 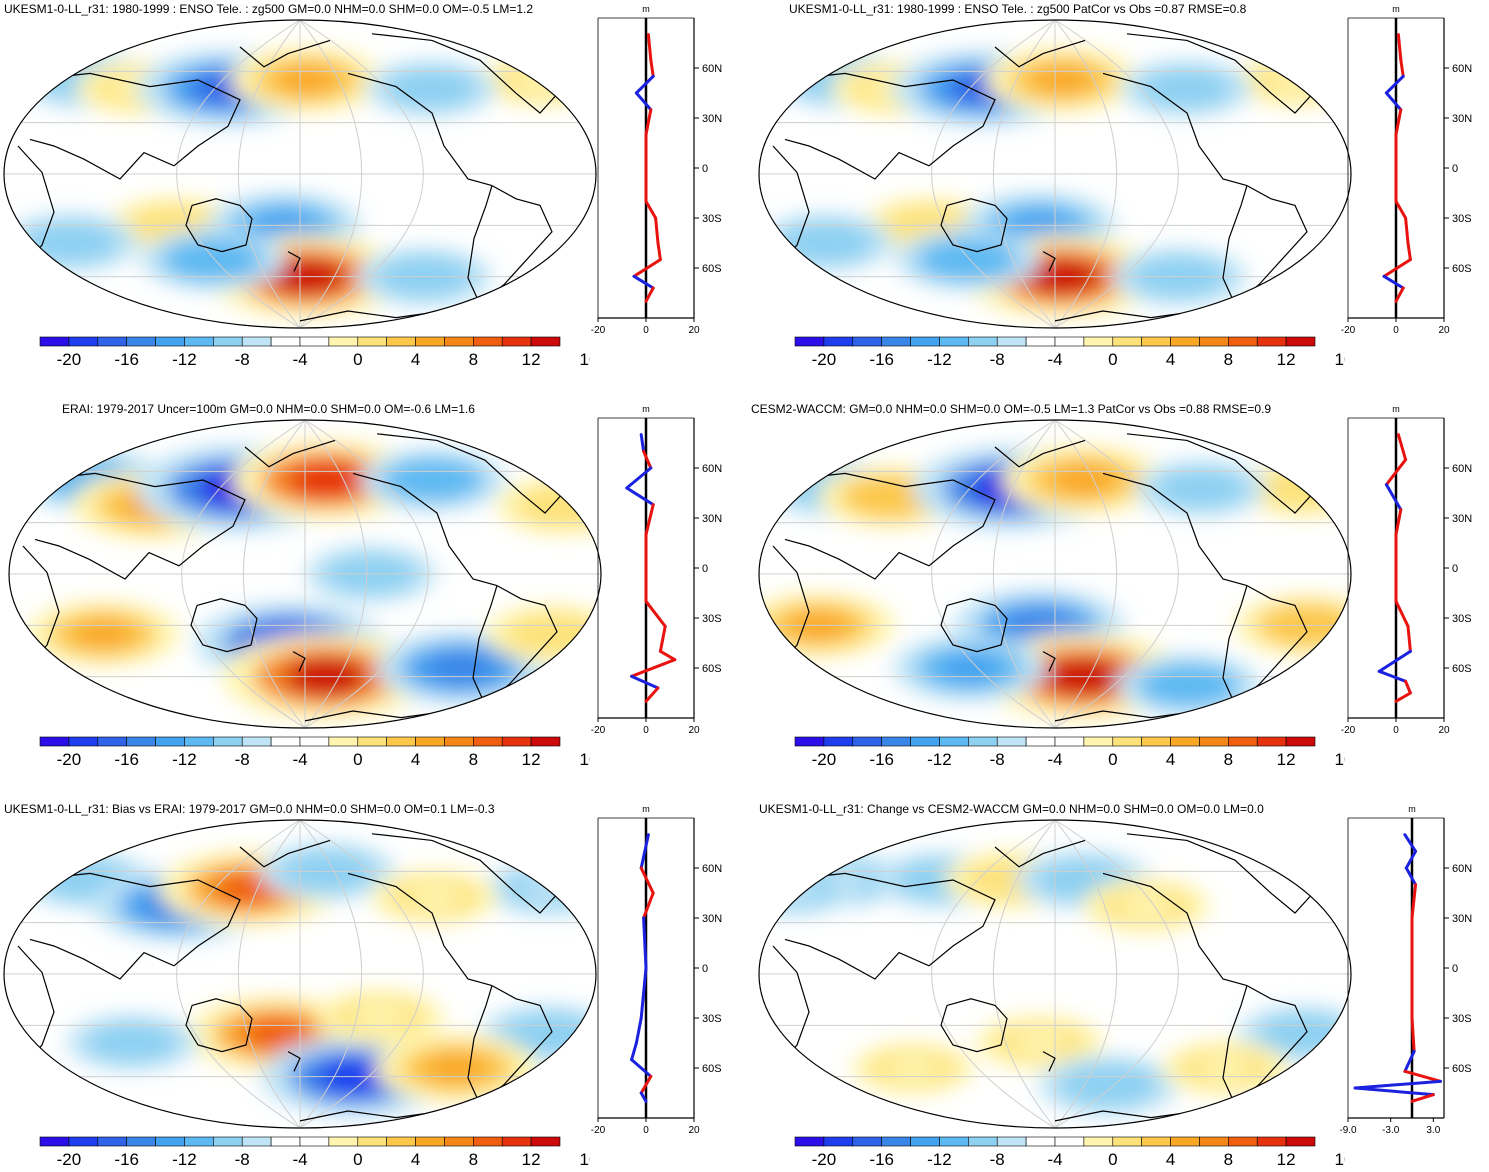 I want to click on lat-tick-label: 30S, so click(x=1462, y=1019).